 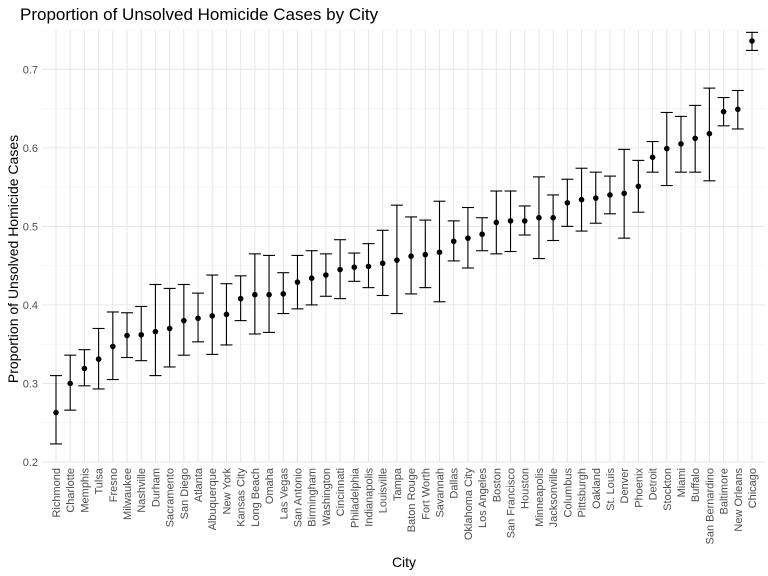 I want to click on x-tick-label: Long Beach, so click(x=256, y=497).